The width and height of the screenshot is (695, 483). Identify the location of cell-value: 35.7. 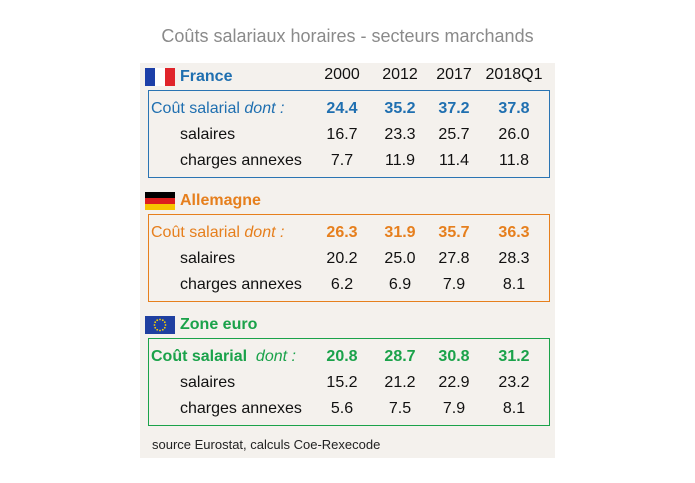
(454, 232).